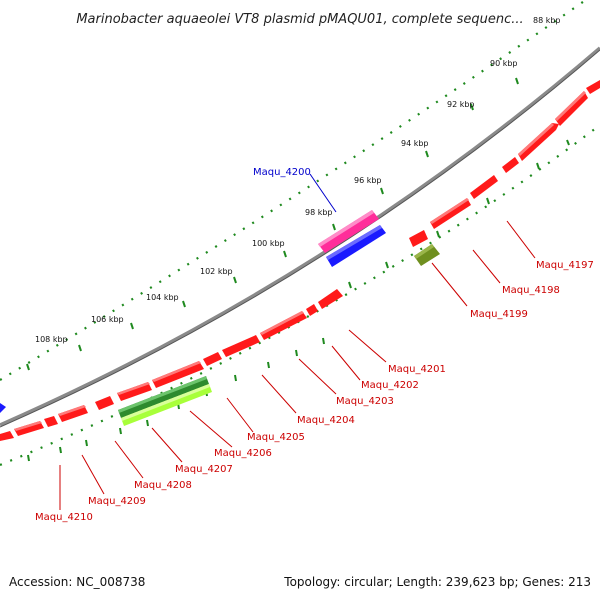  I want to click on gene-label: Maqu_4209, so click(117, 501).